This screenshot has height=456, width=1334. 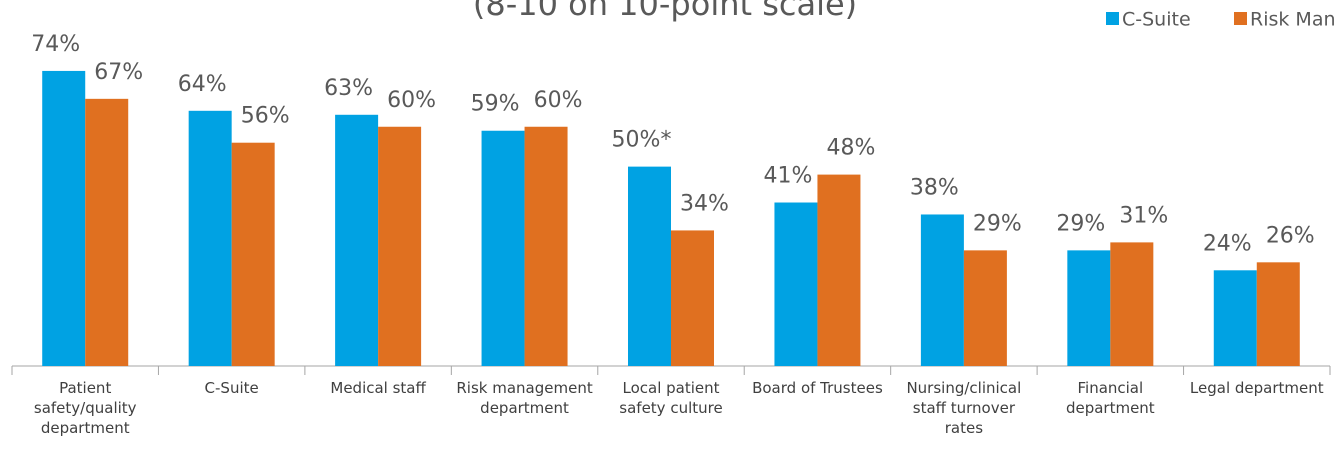 I want to click on x-tick-label: Risk management department, so click(x=524, y=398).